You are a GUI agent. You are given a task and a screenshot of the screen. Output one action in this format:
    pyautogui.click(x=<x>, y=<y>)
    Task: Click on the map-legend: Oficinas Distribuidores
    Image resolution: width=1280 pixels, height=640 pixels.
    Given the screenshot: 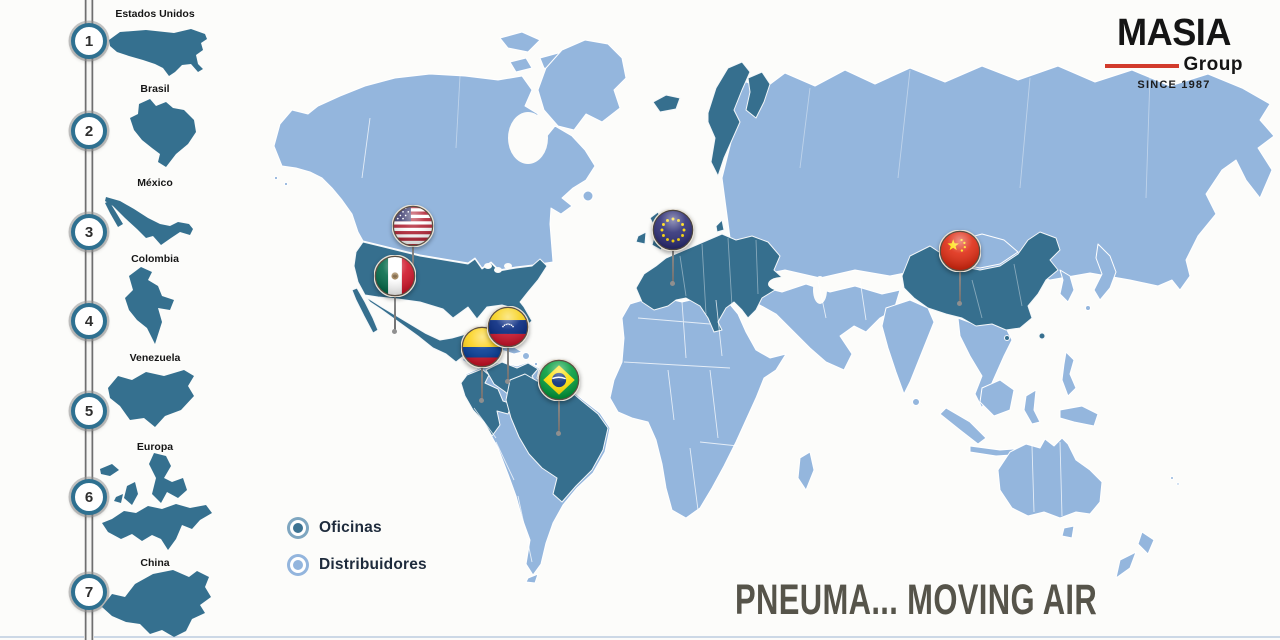 What is the action you would take?
    pyautogui.click(x=358, y=550)
    